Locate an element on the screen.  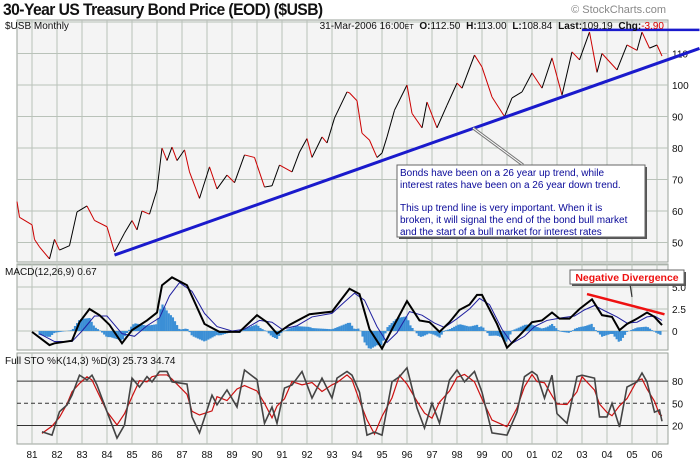
x-tick-label: 02 is located at coordinates (557, 455).